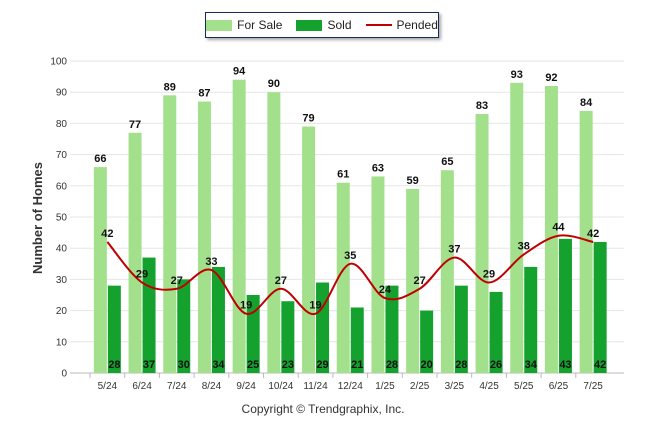  Describe the element at coordinates (142, 386) in the screenshot. I see `x-tick-label: 6/24` at that location.